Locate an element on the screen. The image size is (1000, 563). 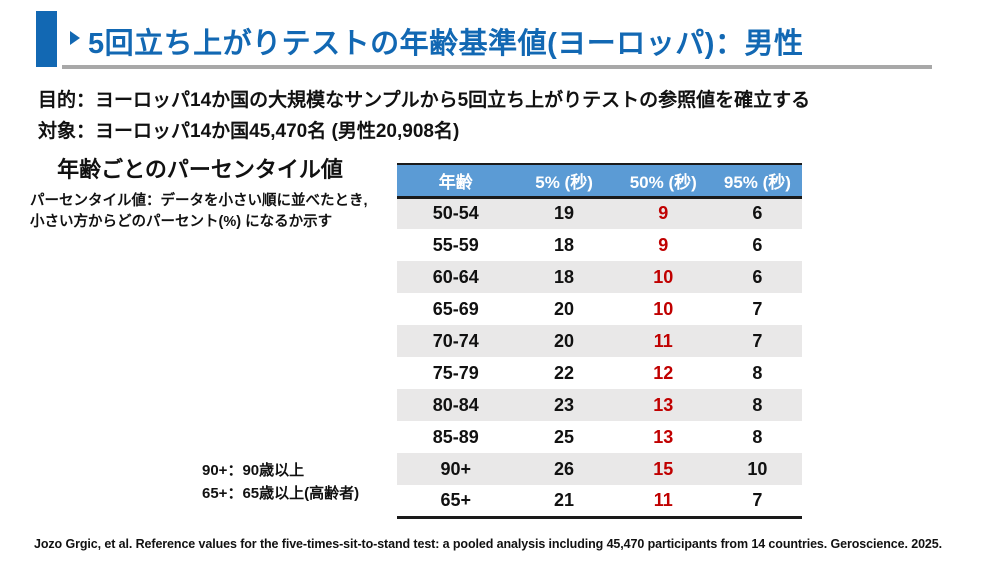
table-header-row: 年齢 5% (秒) 50% (秒) 95% (秒) is located at coordinates (599, 181).